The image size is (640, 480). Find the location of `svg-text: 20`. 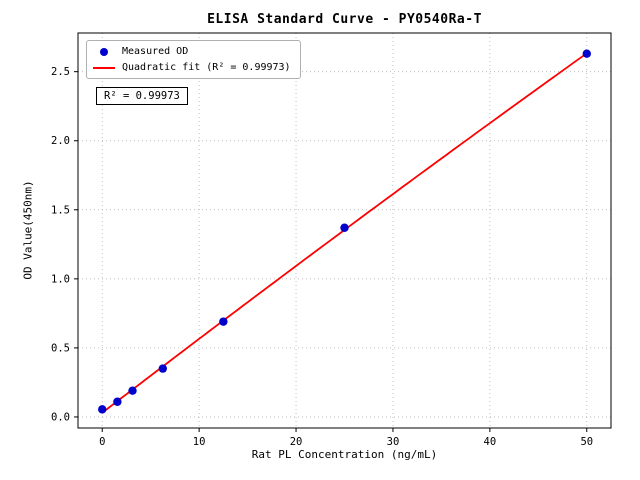

svg-text: 20 is located at coordinates (296, 442).